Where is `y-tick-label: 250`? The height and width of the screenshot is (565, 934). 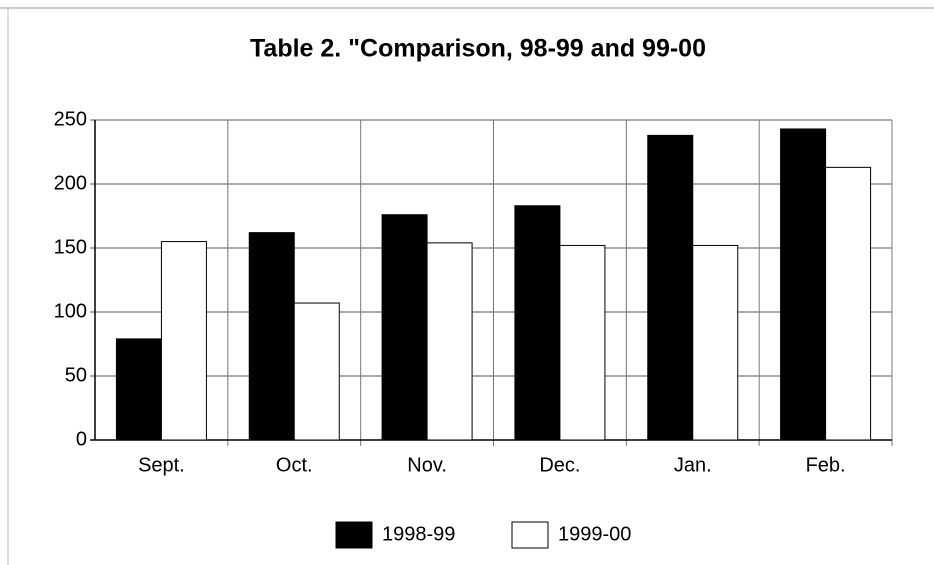
y-tick-label: 250 is located at coordinates (70, 119).